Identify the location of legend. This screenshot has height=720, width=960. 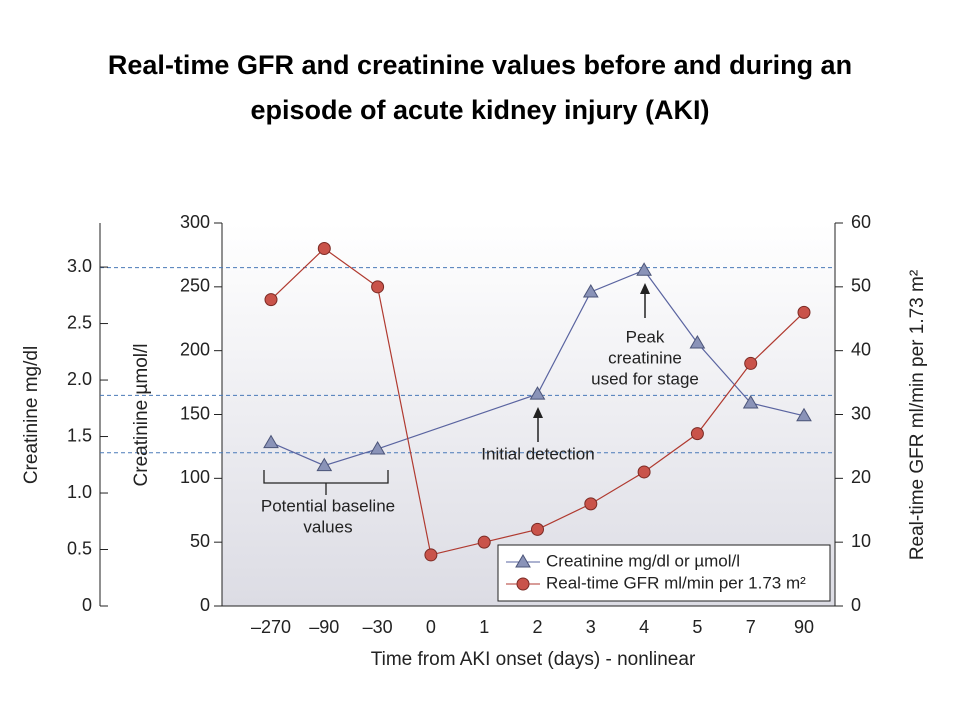
(664, 573).